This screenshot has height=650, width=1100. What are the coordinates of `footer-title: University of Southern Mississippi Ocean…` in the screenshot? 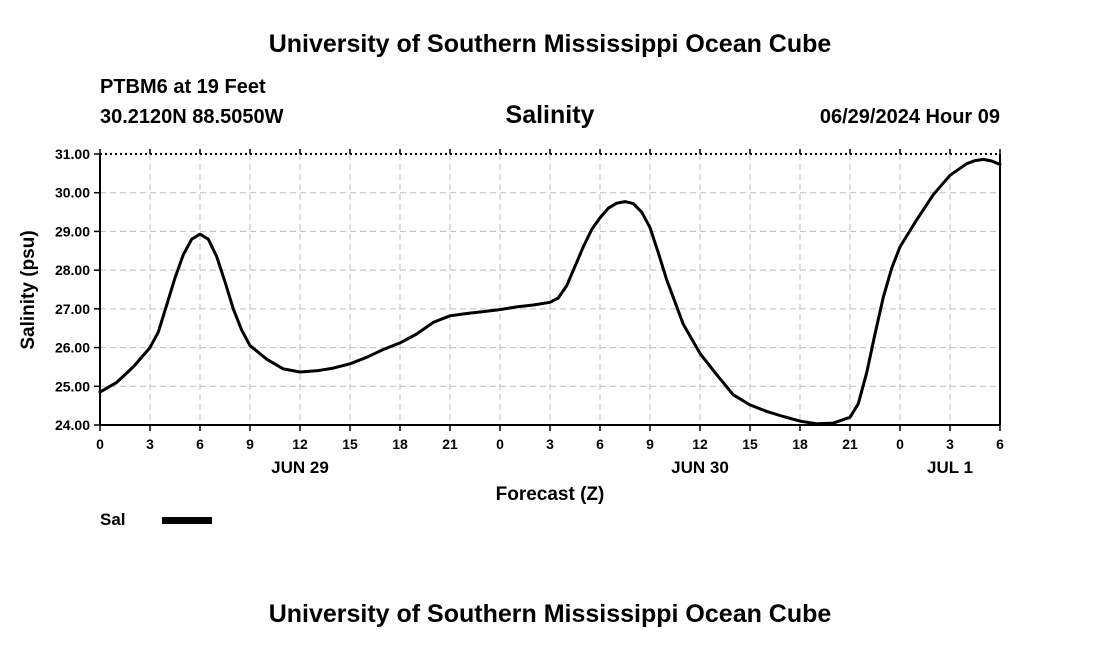 It's located at (550, 614).